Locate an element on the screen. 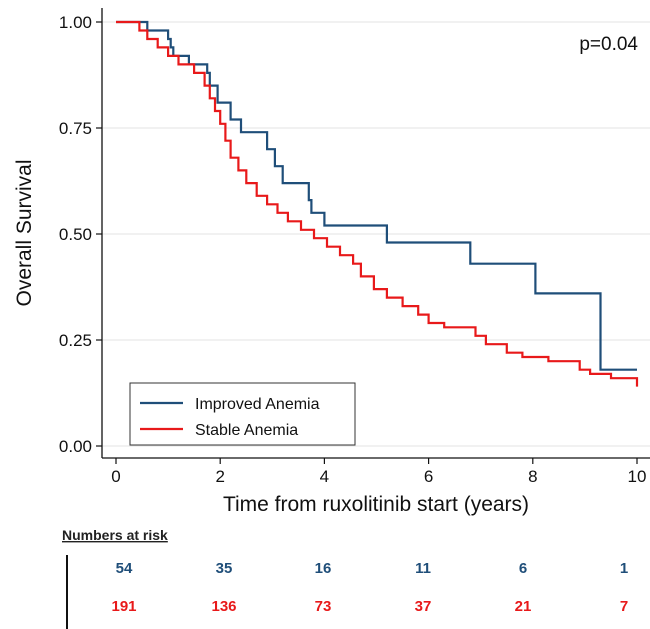  x-tick-label: 2 is located at coordinates (219, 476).